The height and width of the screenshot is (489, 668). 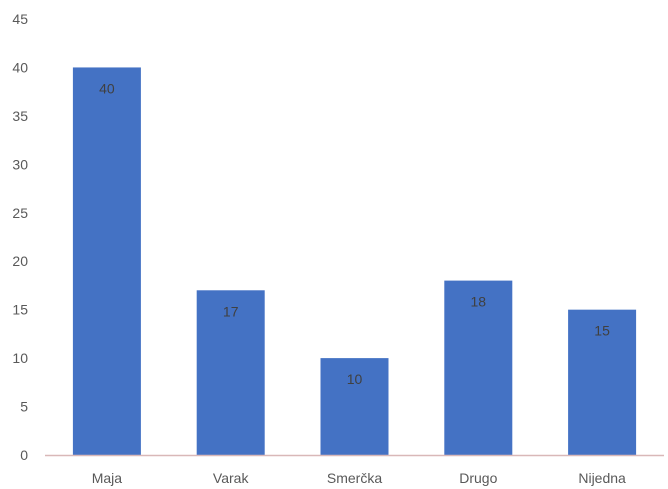 What do you see at coordinates (20, 116) in the screenshot?
I see `y-tick-label: 35` at bounding box center [20, 116].